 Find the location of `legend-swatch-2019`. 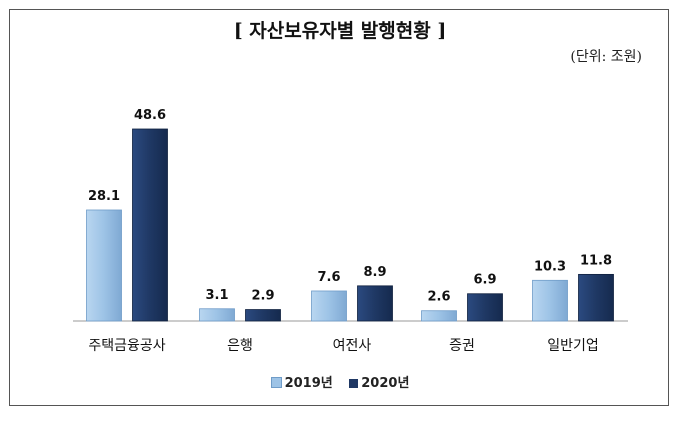

legend-swatch-2019 is located at coordinates (276, 382).